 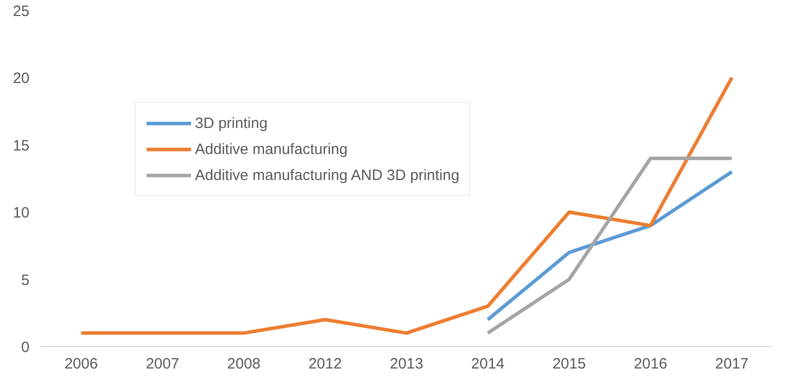 I want to click on y-tick-label: 25, so click(x=21, y=11).